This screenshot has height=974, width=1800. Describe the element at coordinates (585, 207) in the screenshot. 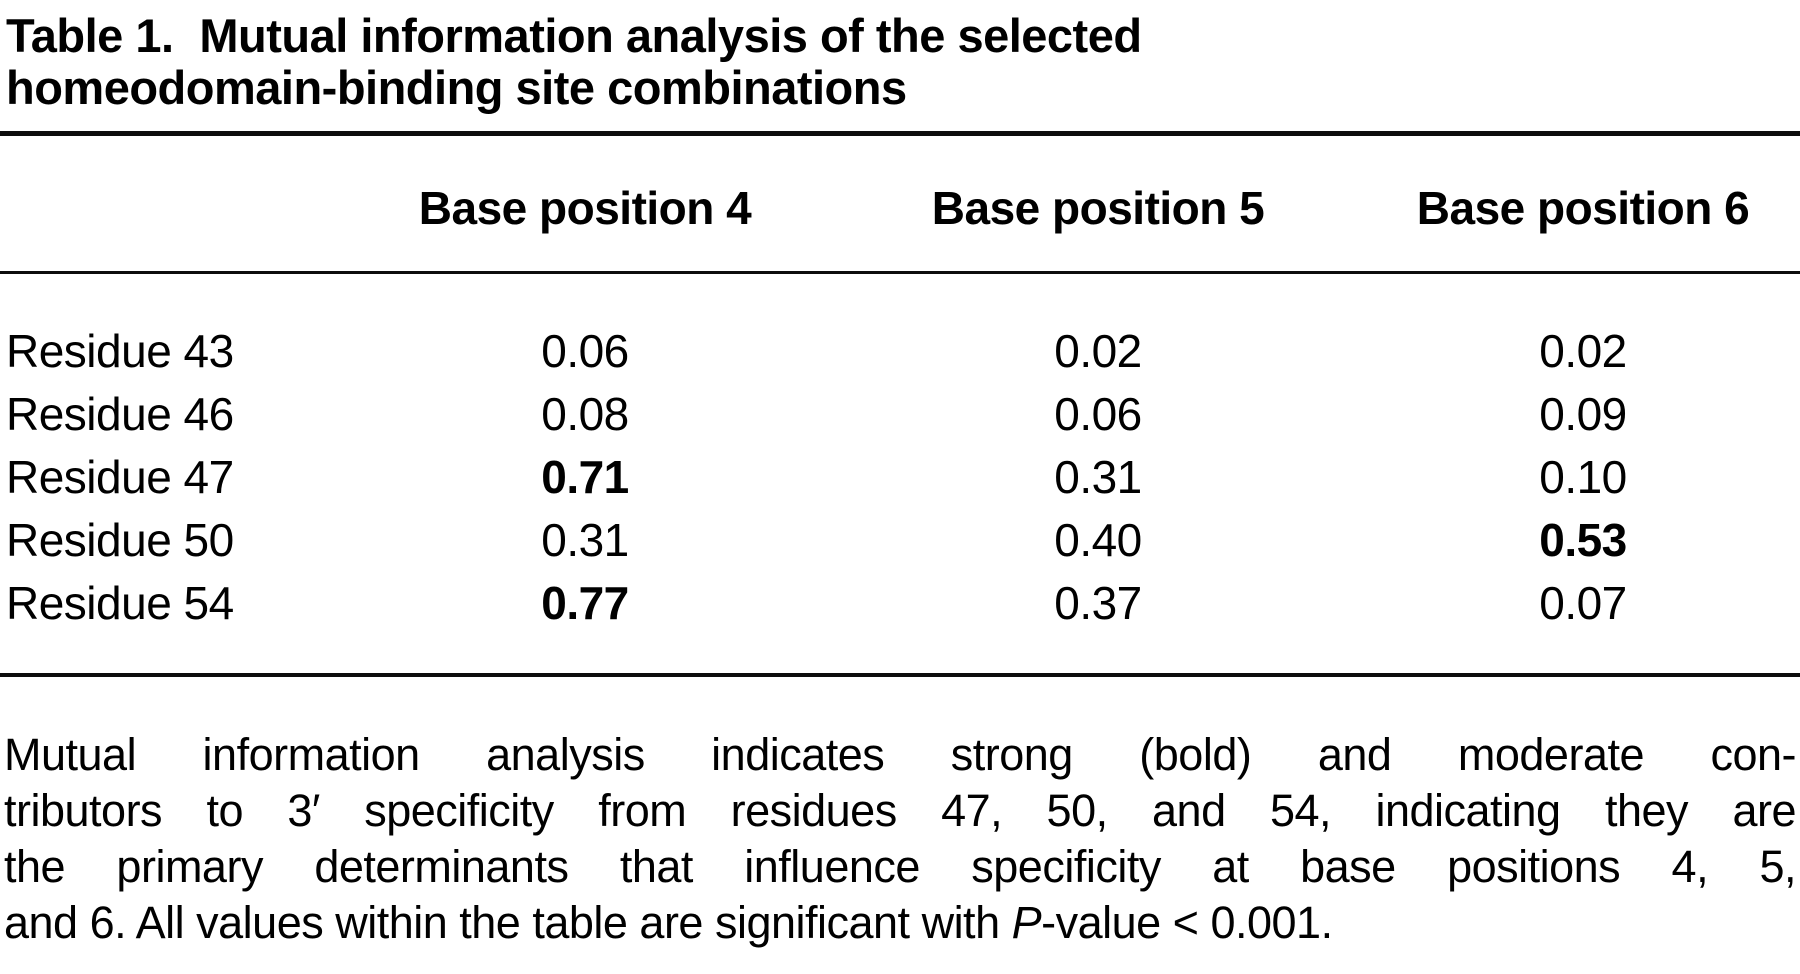

I see `column-header-base-position-4: Base position 4` at that location.